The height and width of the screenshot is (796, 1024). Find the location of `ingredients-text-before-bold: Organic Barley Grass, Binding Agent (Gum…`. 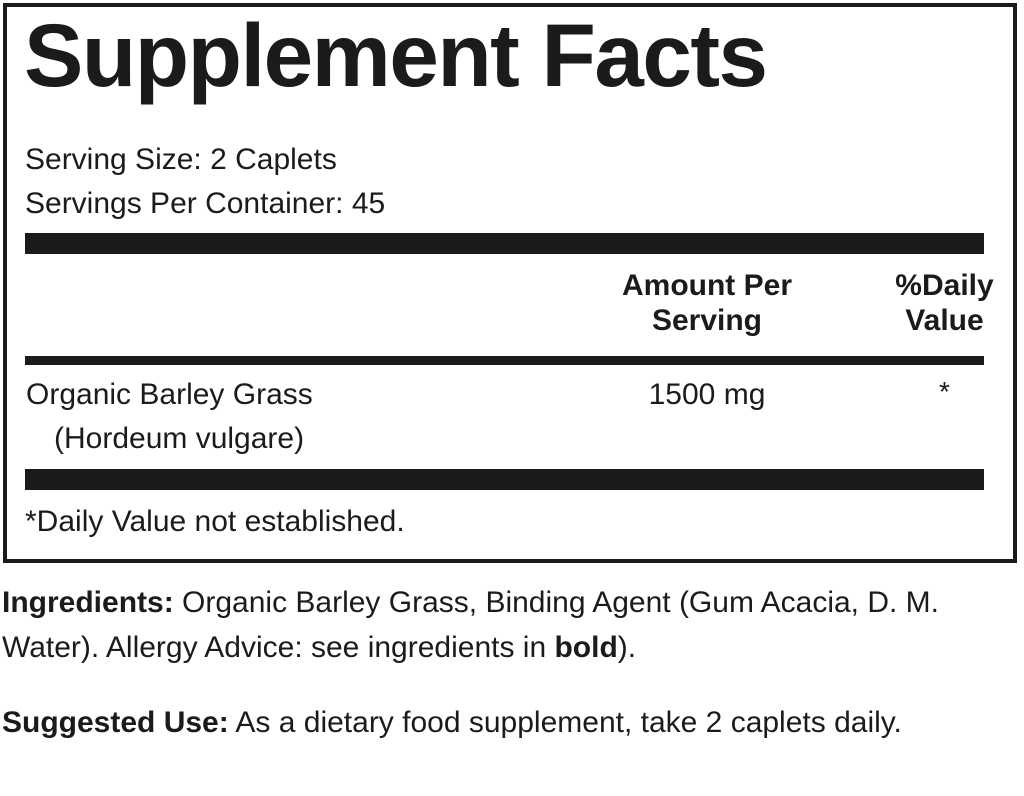

ingredients-text-before-bold: Organic Barley Grass, Binding Agent (Gum… is located at coordinates (470, 625).